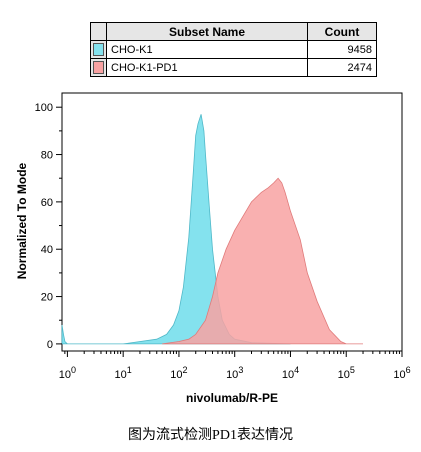 The height and width of the screenshot is (452, 421). Describe the element at coordinates (232, 398) in the screenshot. I see `x-axis-label: nivolumab/R-PE` at that location.